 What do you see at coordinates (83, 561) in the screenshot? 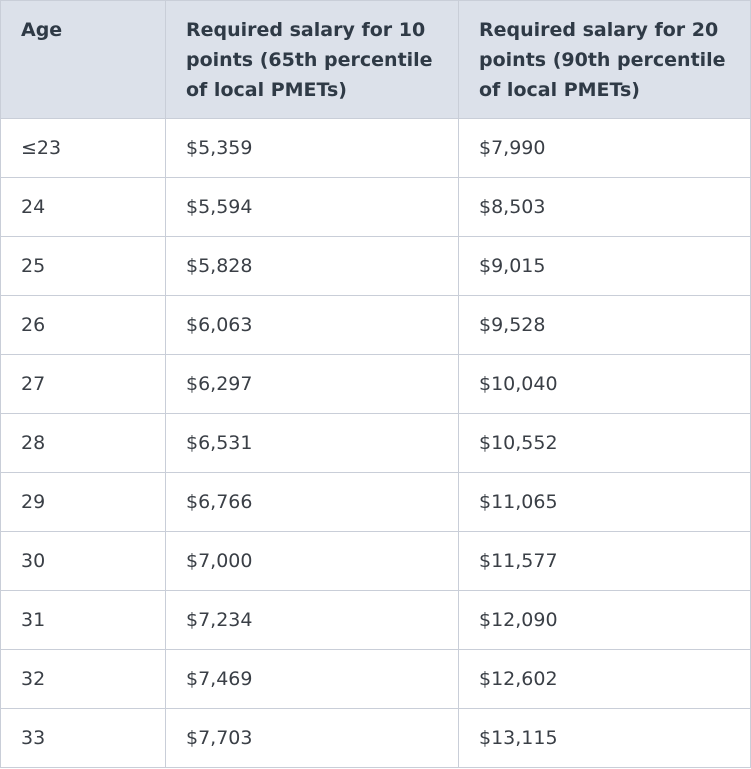
I see `age-cell: 30` at bounding box center [83, 561].